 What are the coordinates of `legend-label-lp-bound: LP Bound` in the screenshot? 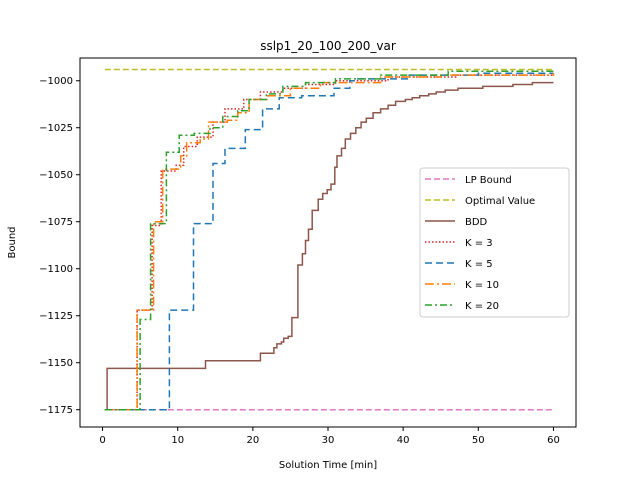 It's located at (488, 180).